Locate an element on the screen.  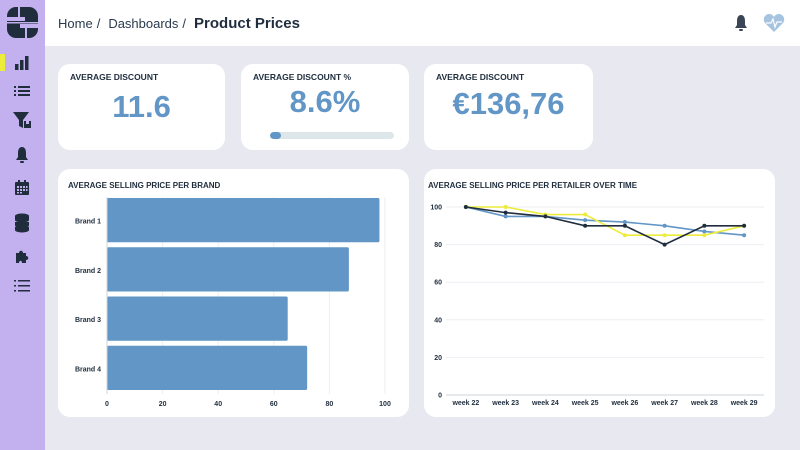
y-tick-label: 20 is located at coordinates (438, 358).